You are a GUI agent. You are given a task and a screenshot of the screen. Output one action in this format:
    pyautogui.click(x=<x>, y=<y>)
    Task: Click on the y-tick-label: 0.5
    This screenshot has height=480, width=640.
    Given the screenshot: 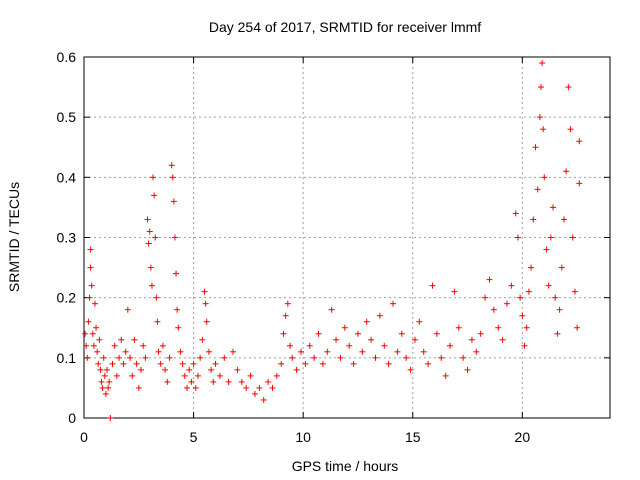 What is the action you would take?
    pyautogui.click(x=67, y=117)
    